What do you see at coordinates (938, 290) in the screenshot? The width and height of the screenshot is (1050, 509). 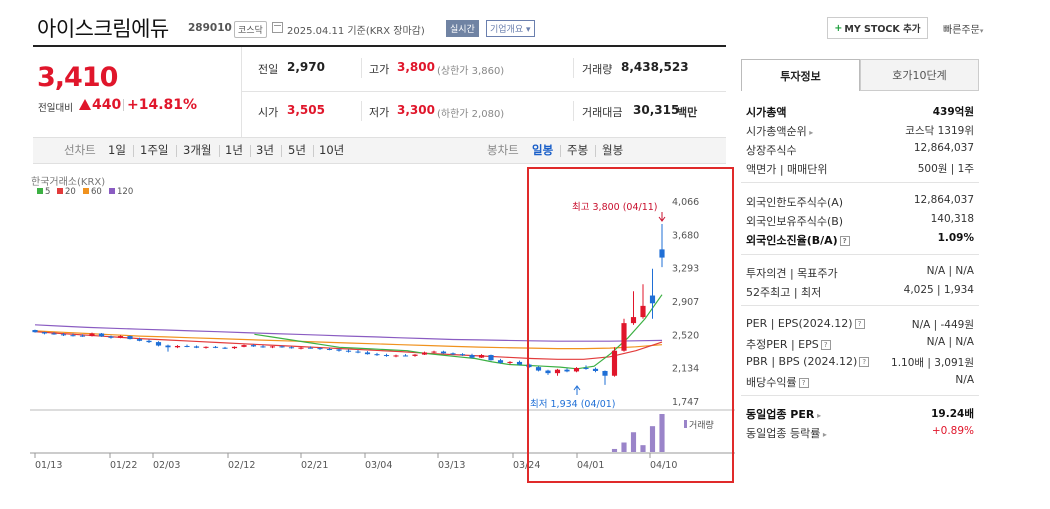 I see `info-value: 4,025 | 1,934` at bounding box center [938, 290].